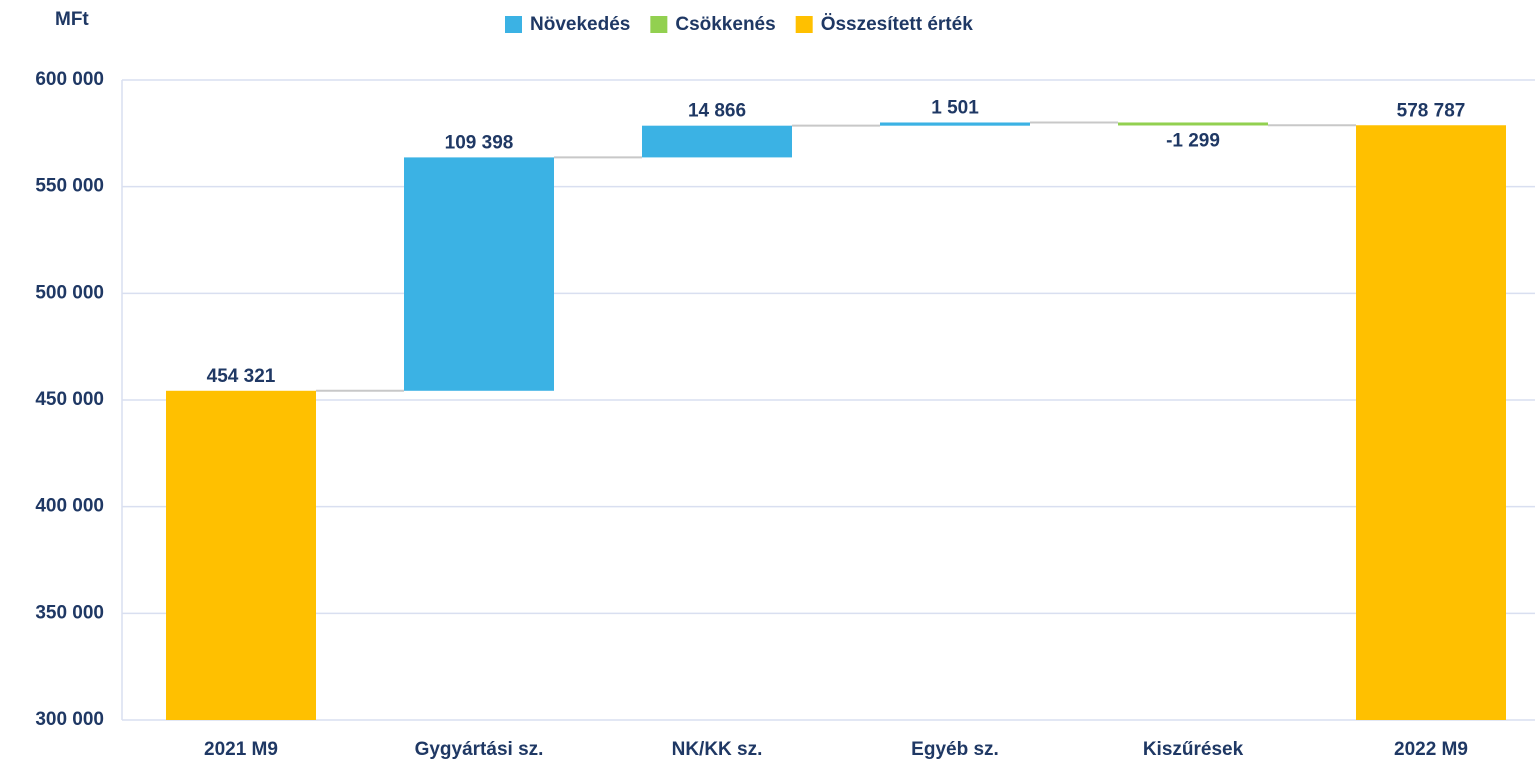  What do you see at coordinates (717, 749) in the screenshot?
I see `x-tick-label: NK/KK sz.` at bounding box center [717, 749].